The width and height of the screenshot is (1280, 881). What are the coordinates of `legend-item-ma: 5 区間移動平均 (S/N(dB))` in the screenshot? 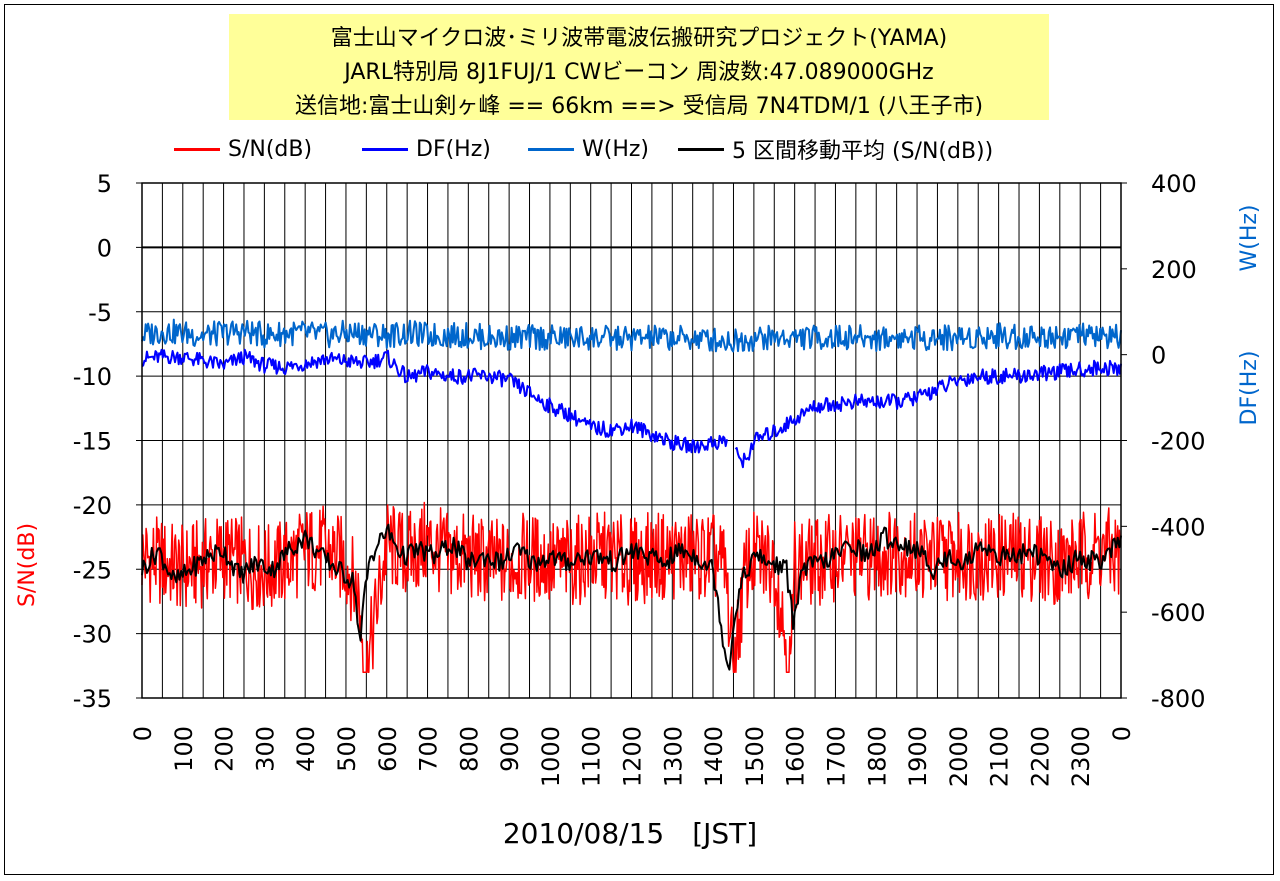 It's located at (835, 149).